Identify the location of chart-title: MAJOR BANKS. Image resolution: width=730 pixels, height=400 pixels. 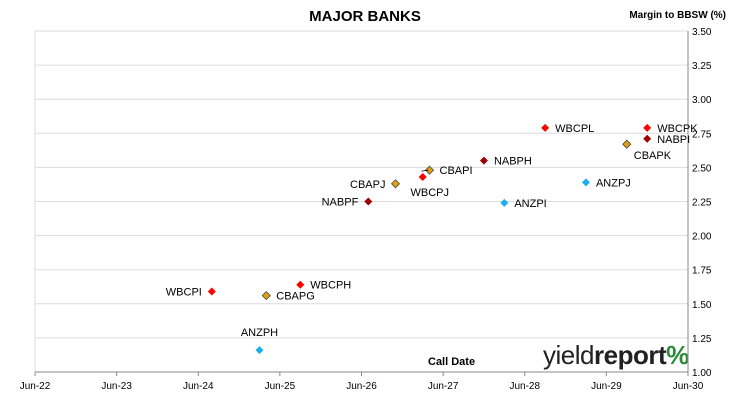
(365, 16).